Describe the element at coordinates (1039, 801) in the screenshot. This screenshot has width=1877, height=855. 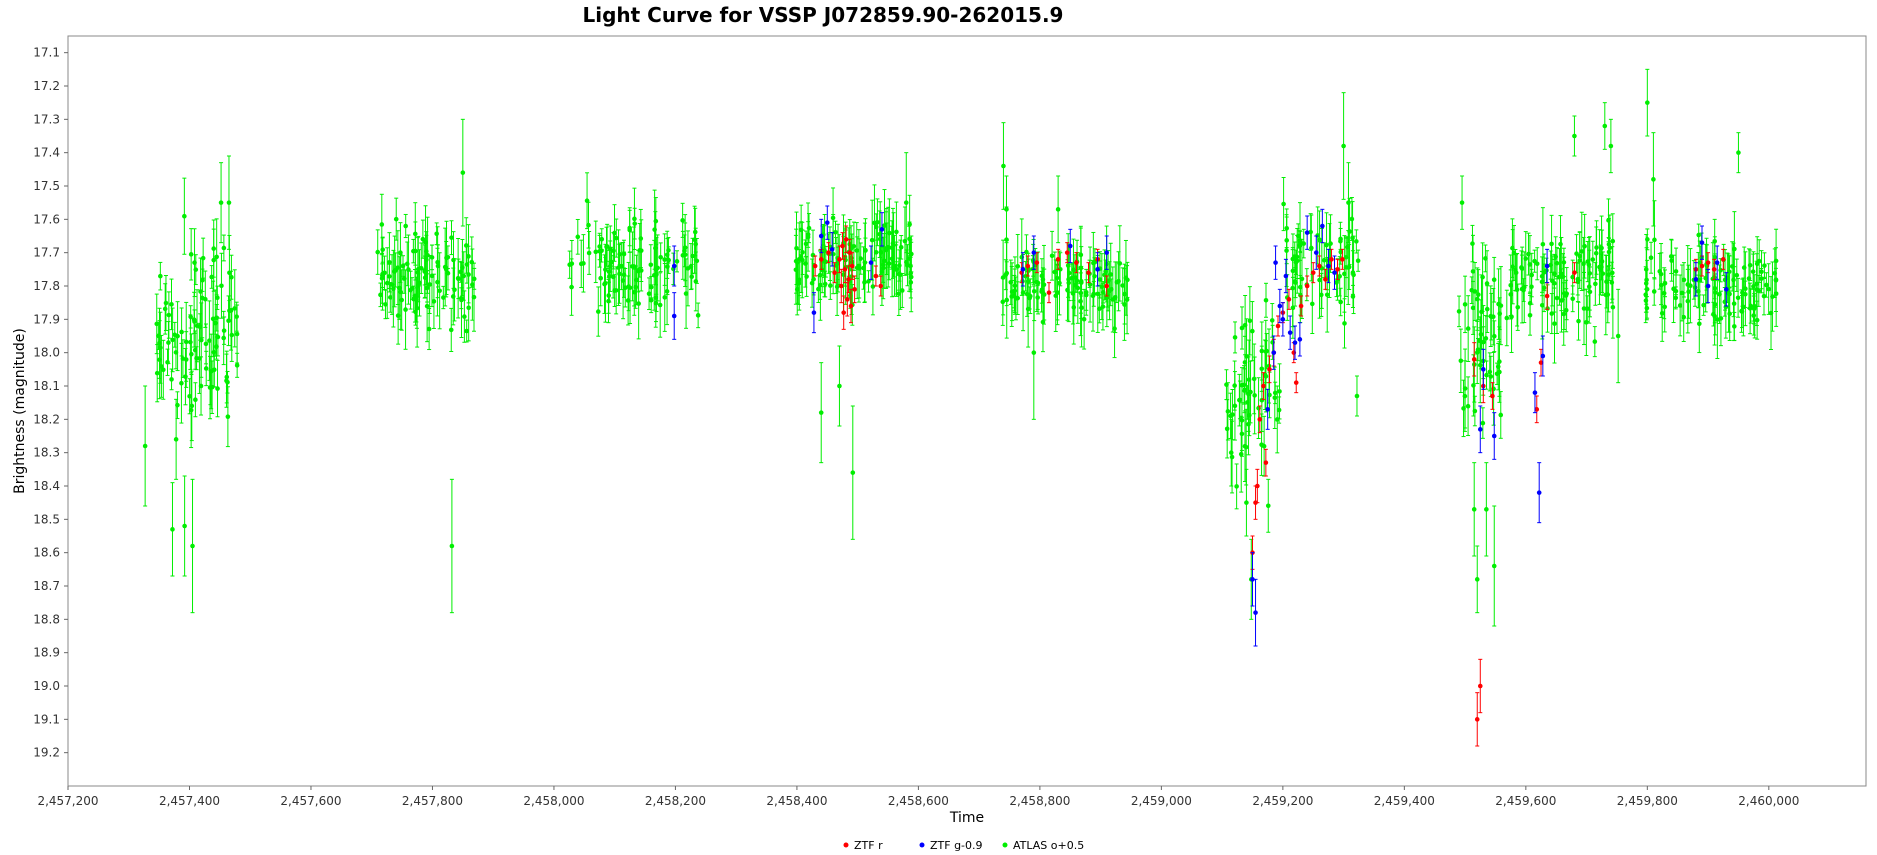
I see `x-tick-label: 2,458,800` at that location.